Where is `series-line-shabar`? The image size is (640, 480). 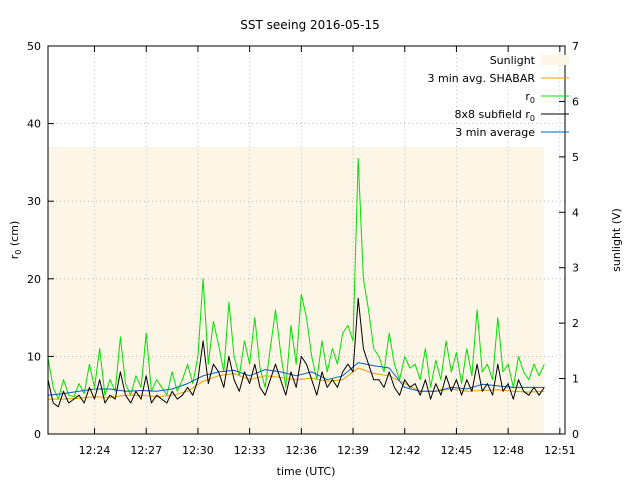 series-line-shabar is located at coordinates (296, 383).